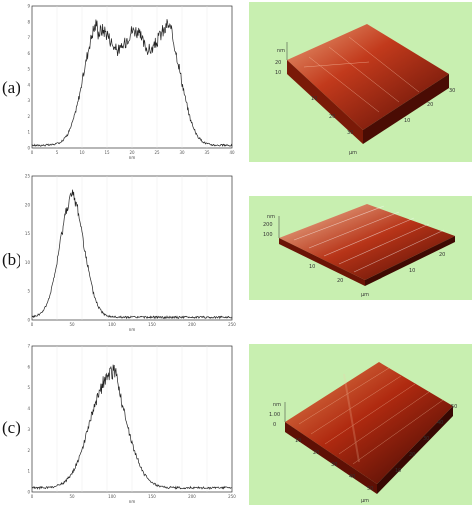 This screenshot has height=507, width=474. Describe the element at coordinates (268, 235) in the screenshot. I see `afm-b-ztick-1: 100` at that location.